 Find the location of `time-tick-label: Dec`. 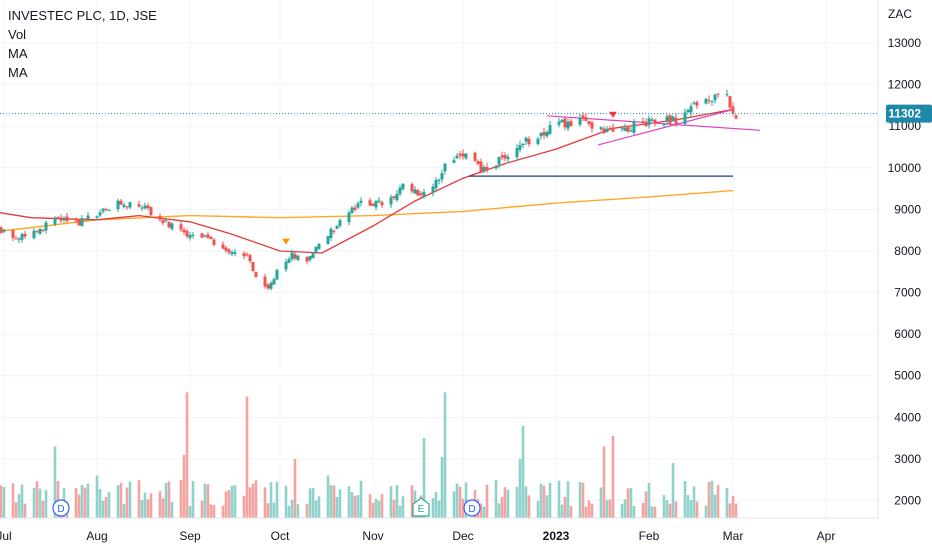

time-tick-label: Dec is located at coordinates (462, 536).